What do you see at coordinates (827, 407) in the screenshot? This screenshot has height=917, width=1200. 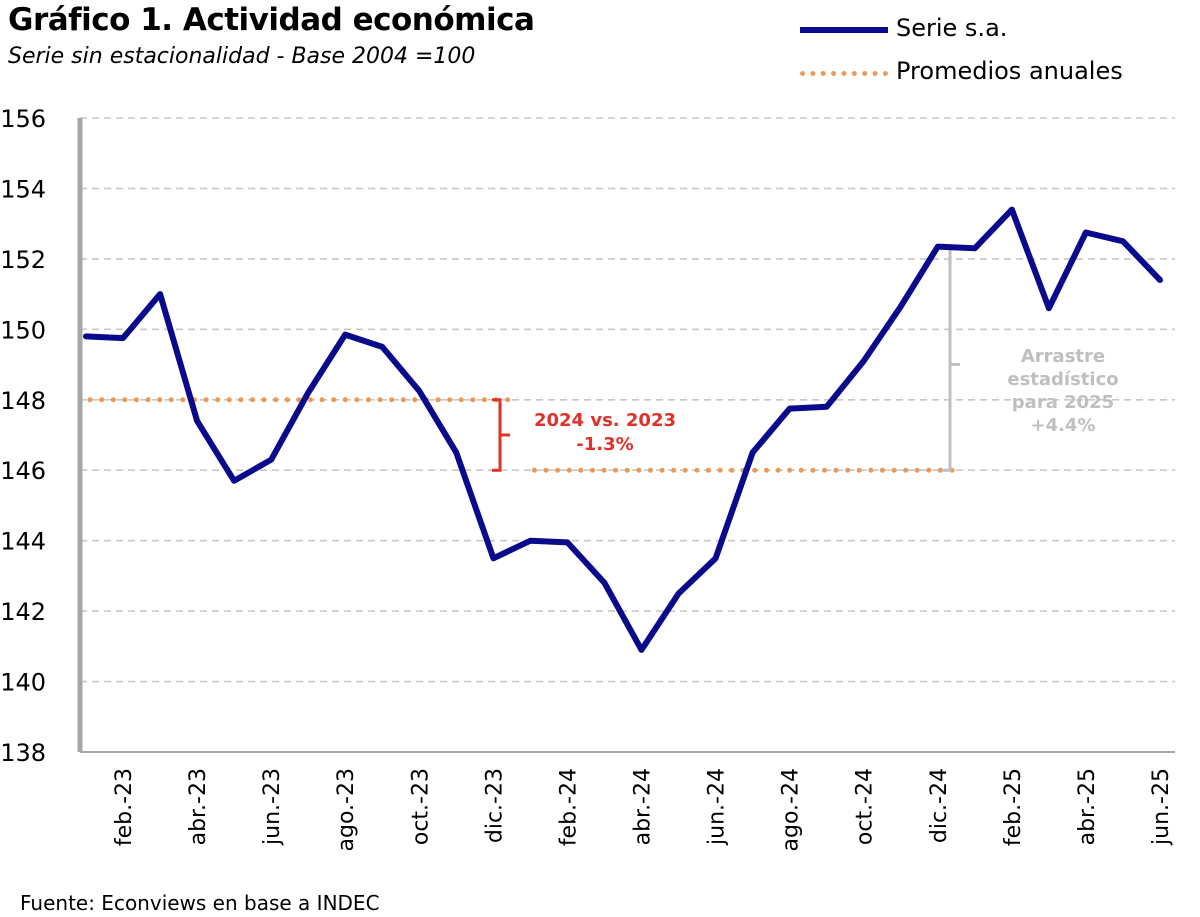 I see `data-point-sep.-24` at bounding box center [827, 407].